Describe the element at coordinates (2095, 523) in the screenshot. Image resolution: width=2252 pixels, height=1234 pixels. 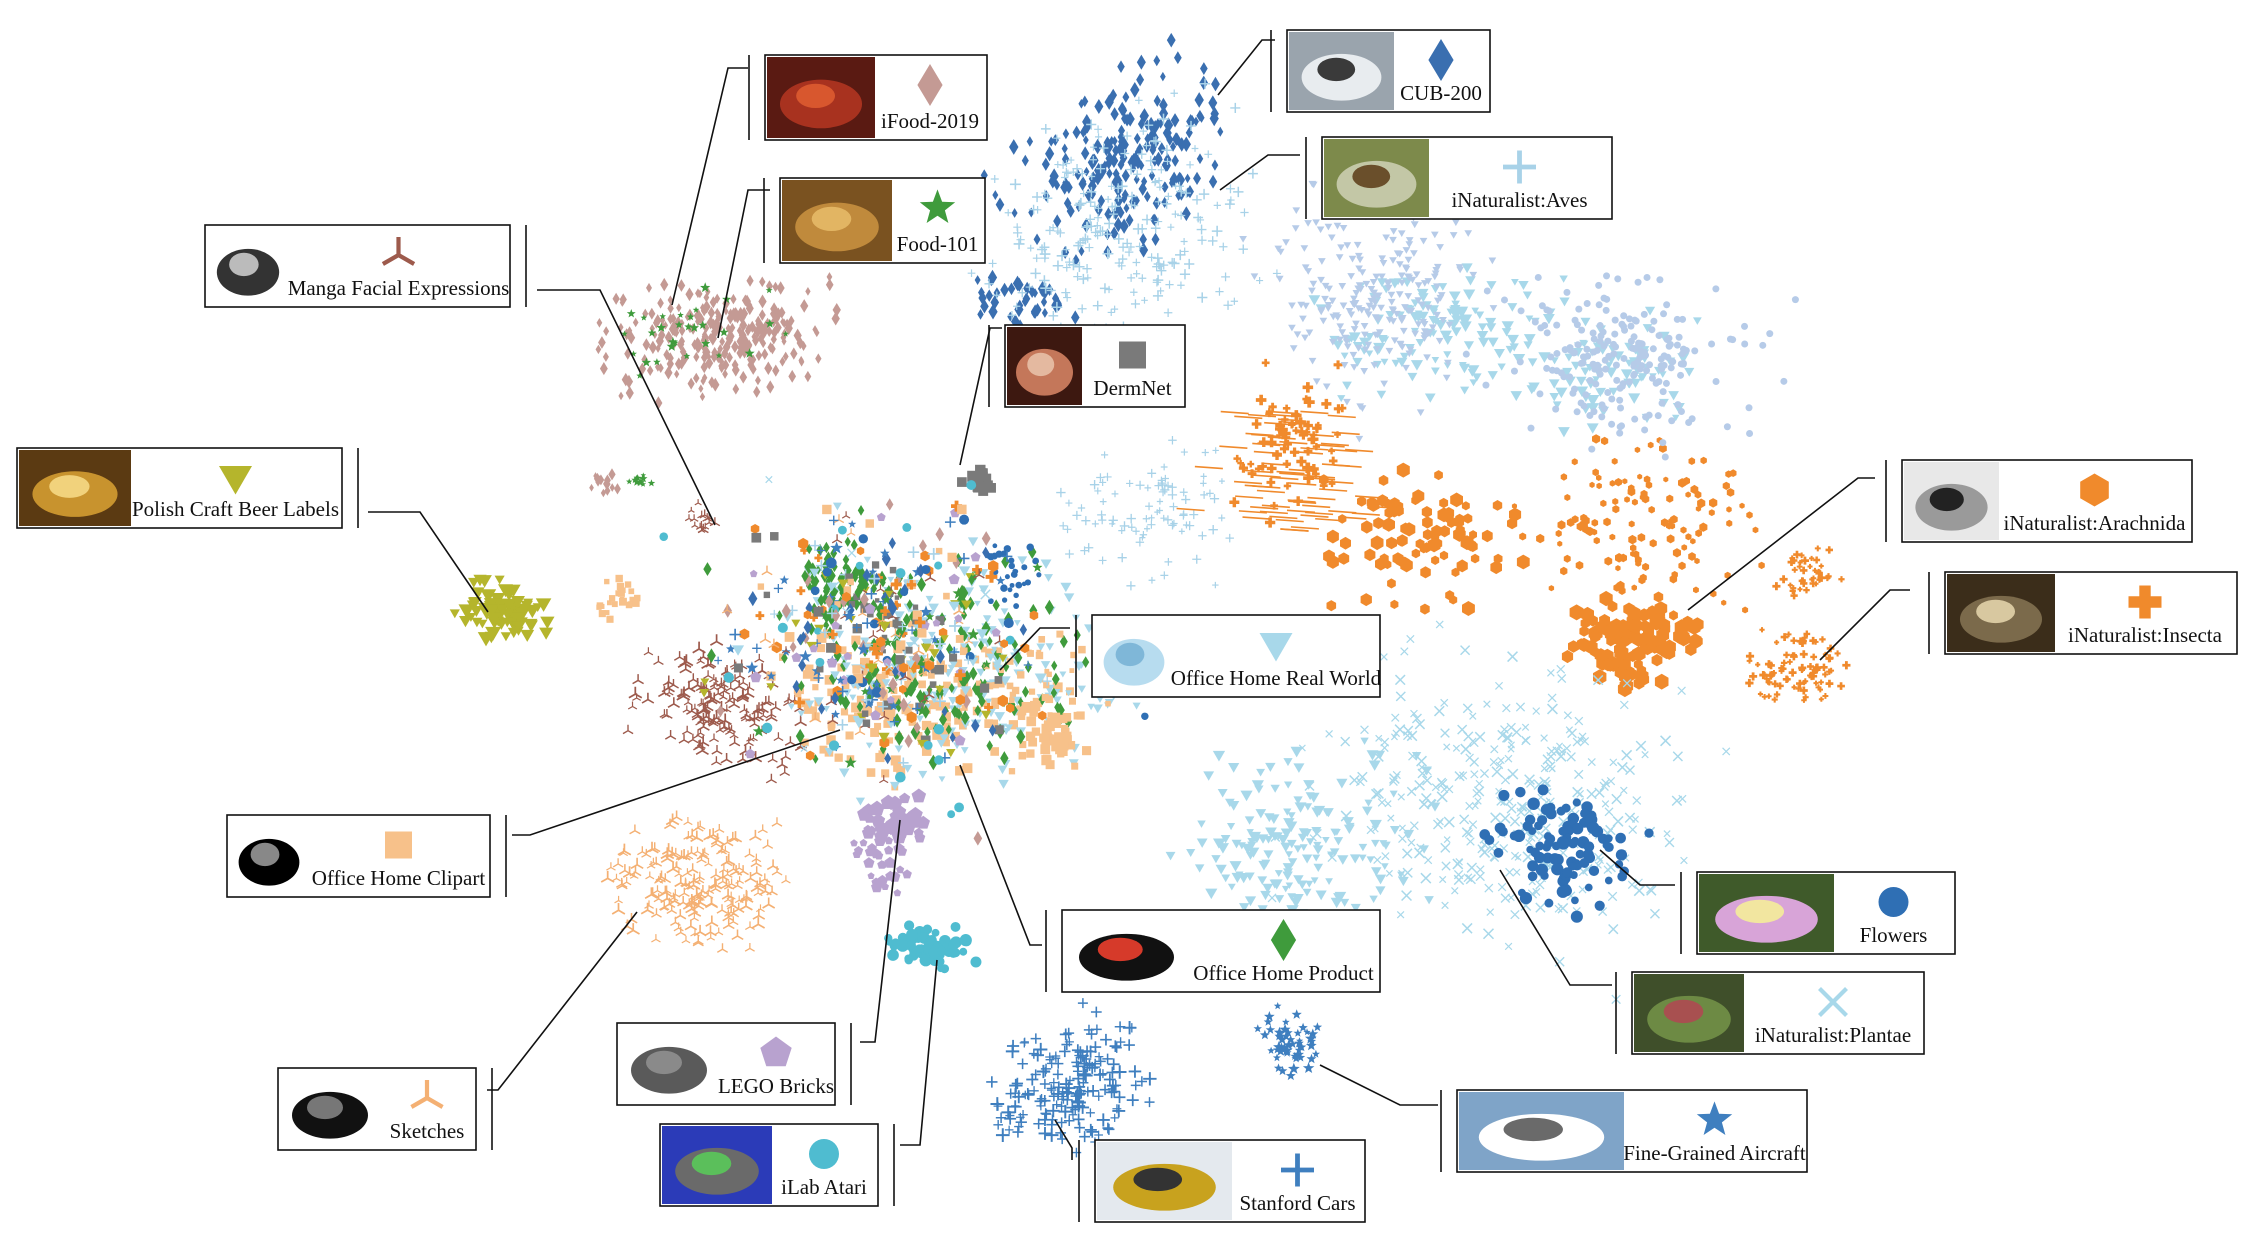
I see `legend-label: iNaturalist:Arachnida` at that location.